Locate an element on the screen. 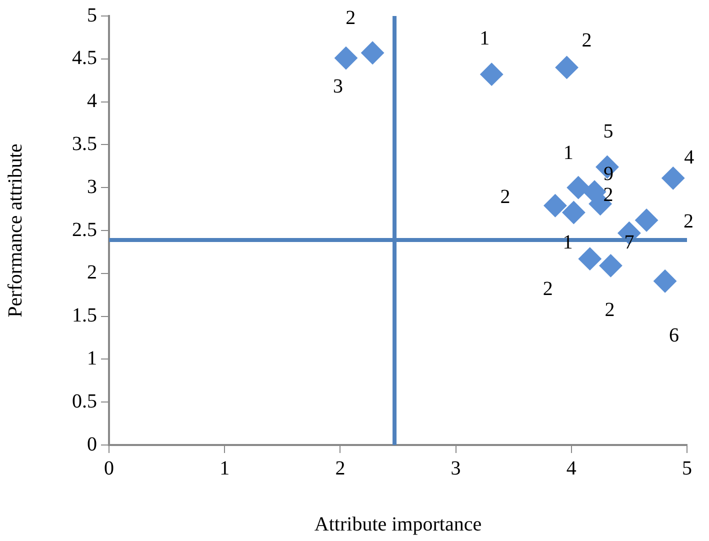  y-tick-label: 3 is located at coordinates (92, 187).